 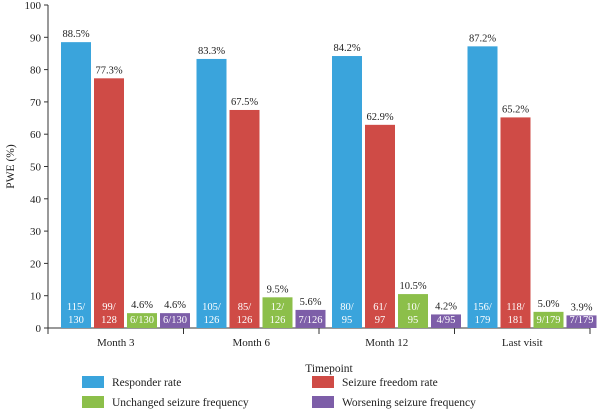 I want to click on count-label: 179, so click(x=483, y=320).